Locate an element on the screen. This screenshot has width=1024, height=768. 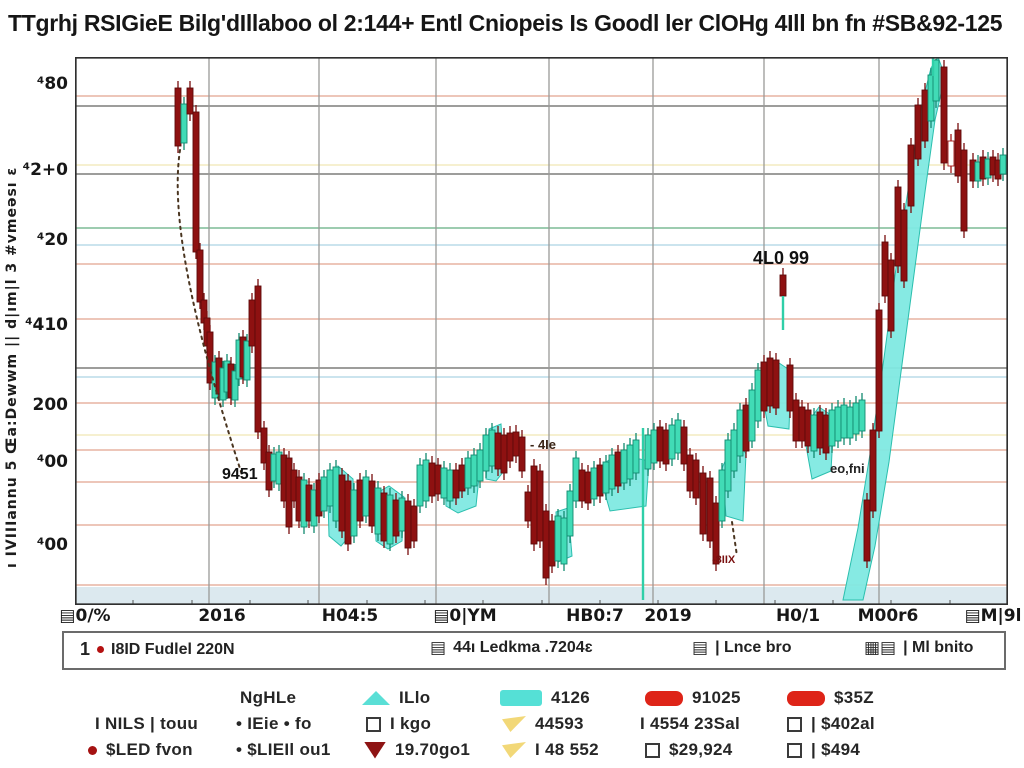
stats-legend-label: | $494 is located at coordinates (836, 749).